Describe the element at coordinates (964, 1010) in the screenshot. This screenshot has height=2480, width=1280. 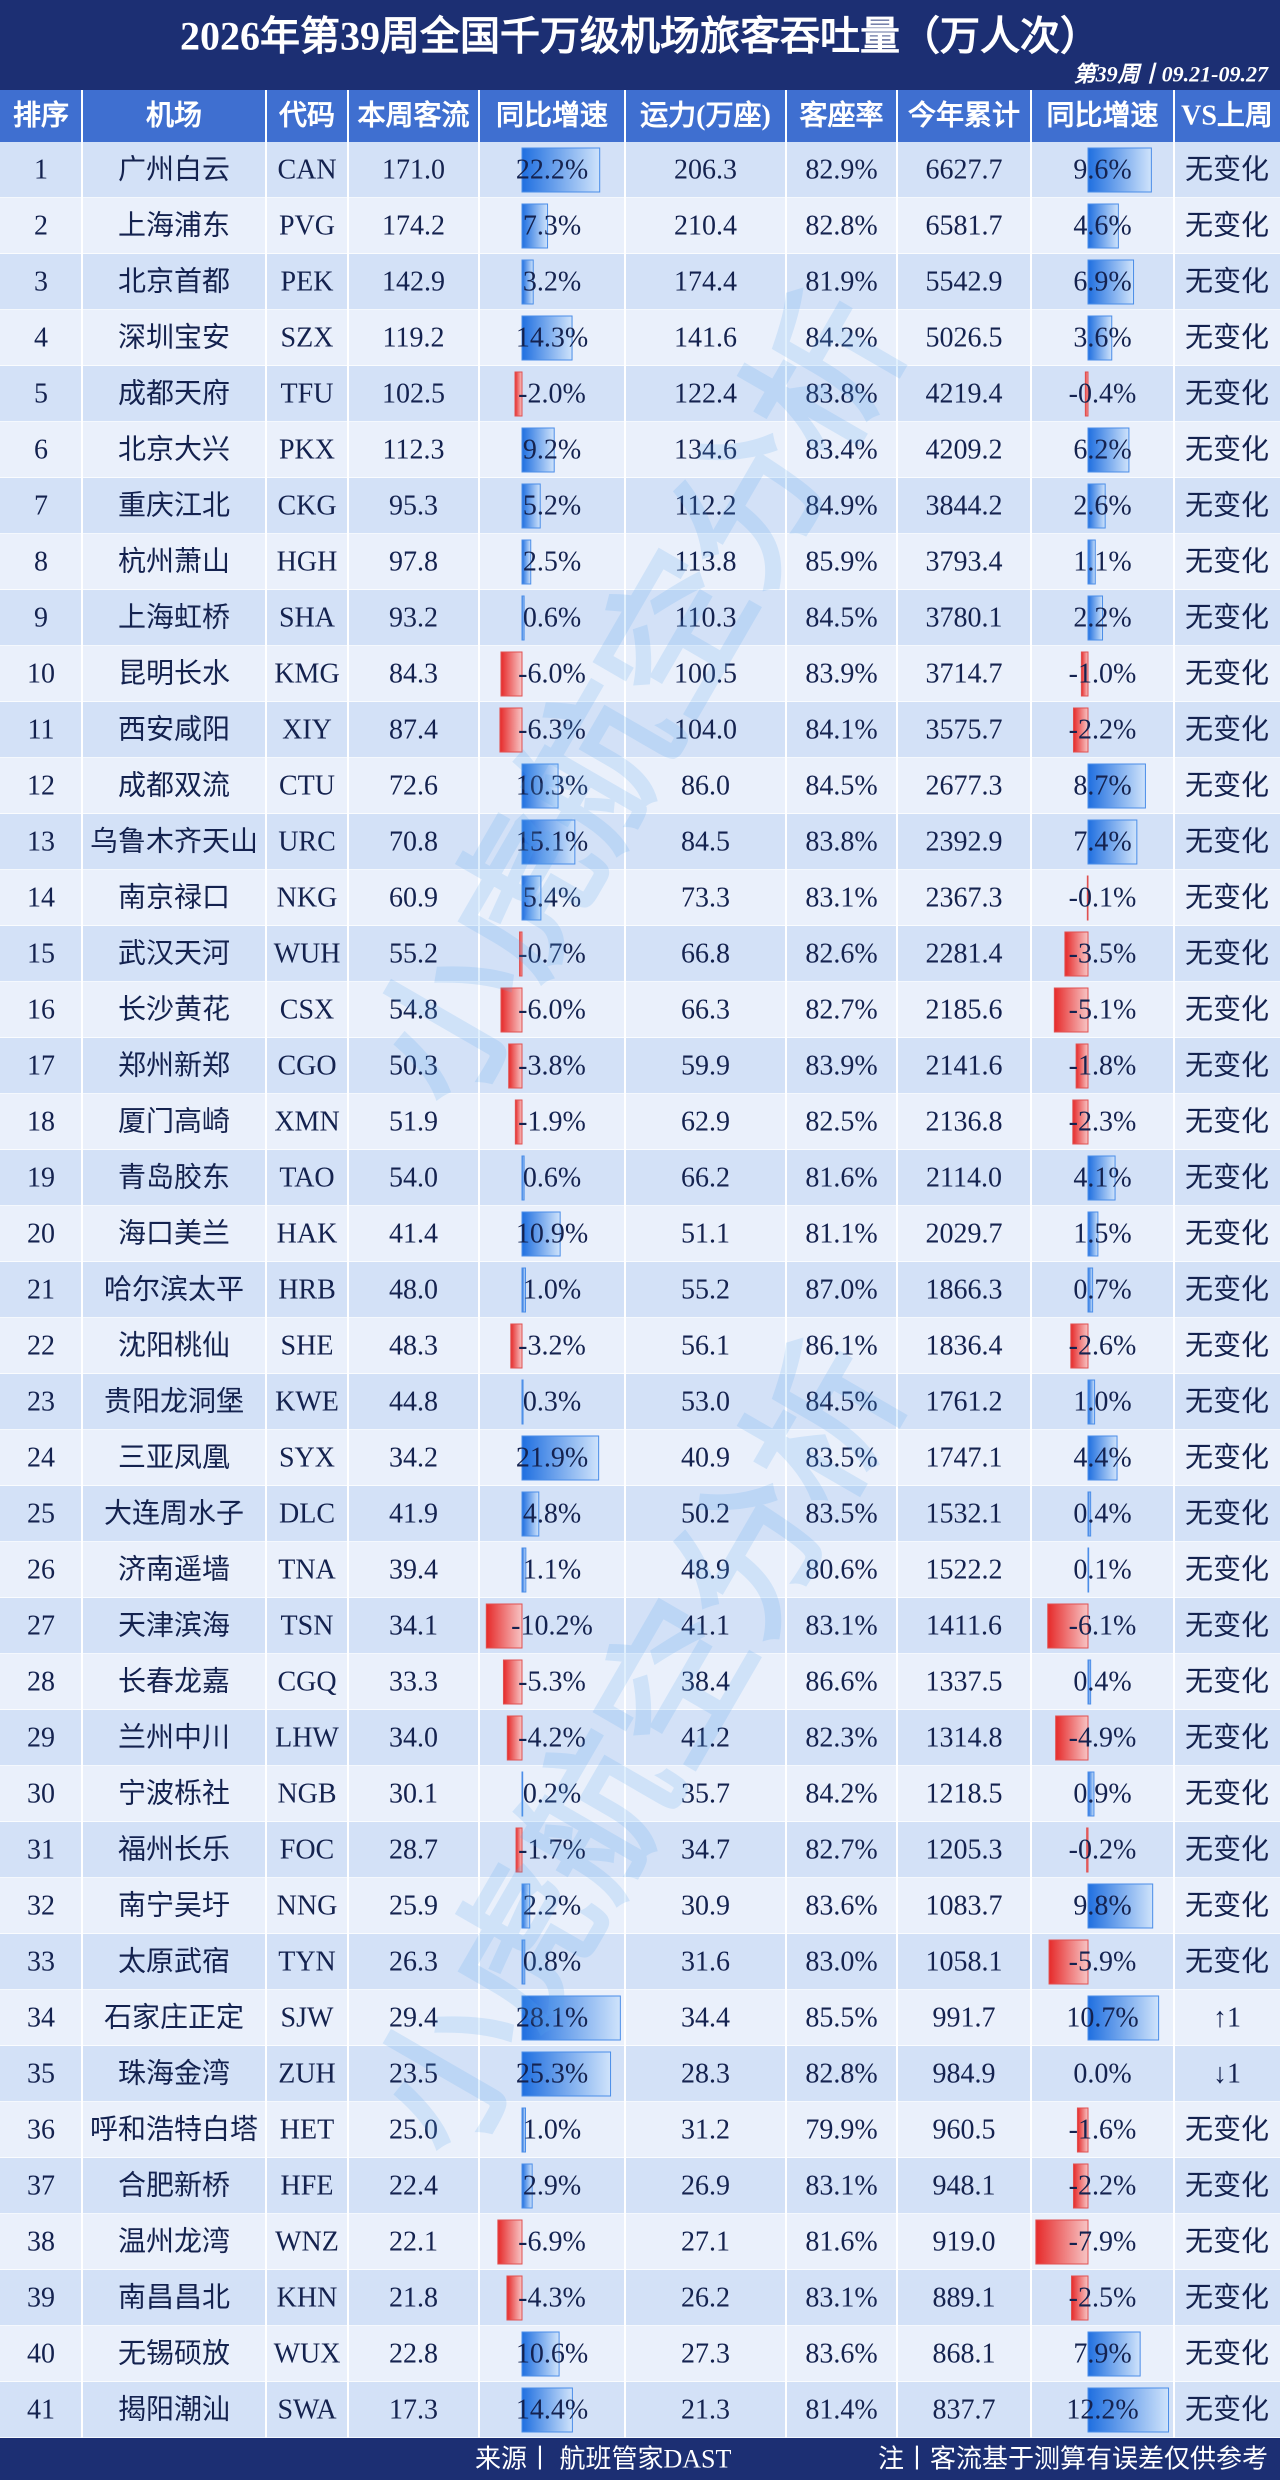
I see `cell: 2185.6` at that location.